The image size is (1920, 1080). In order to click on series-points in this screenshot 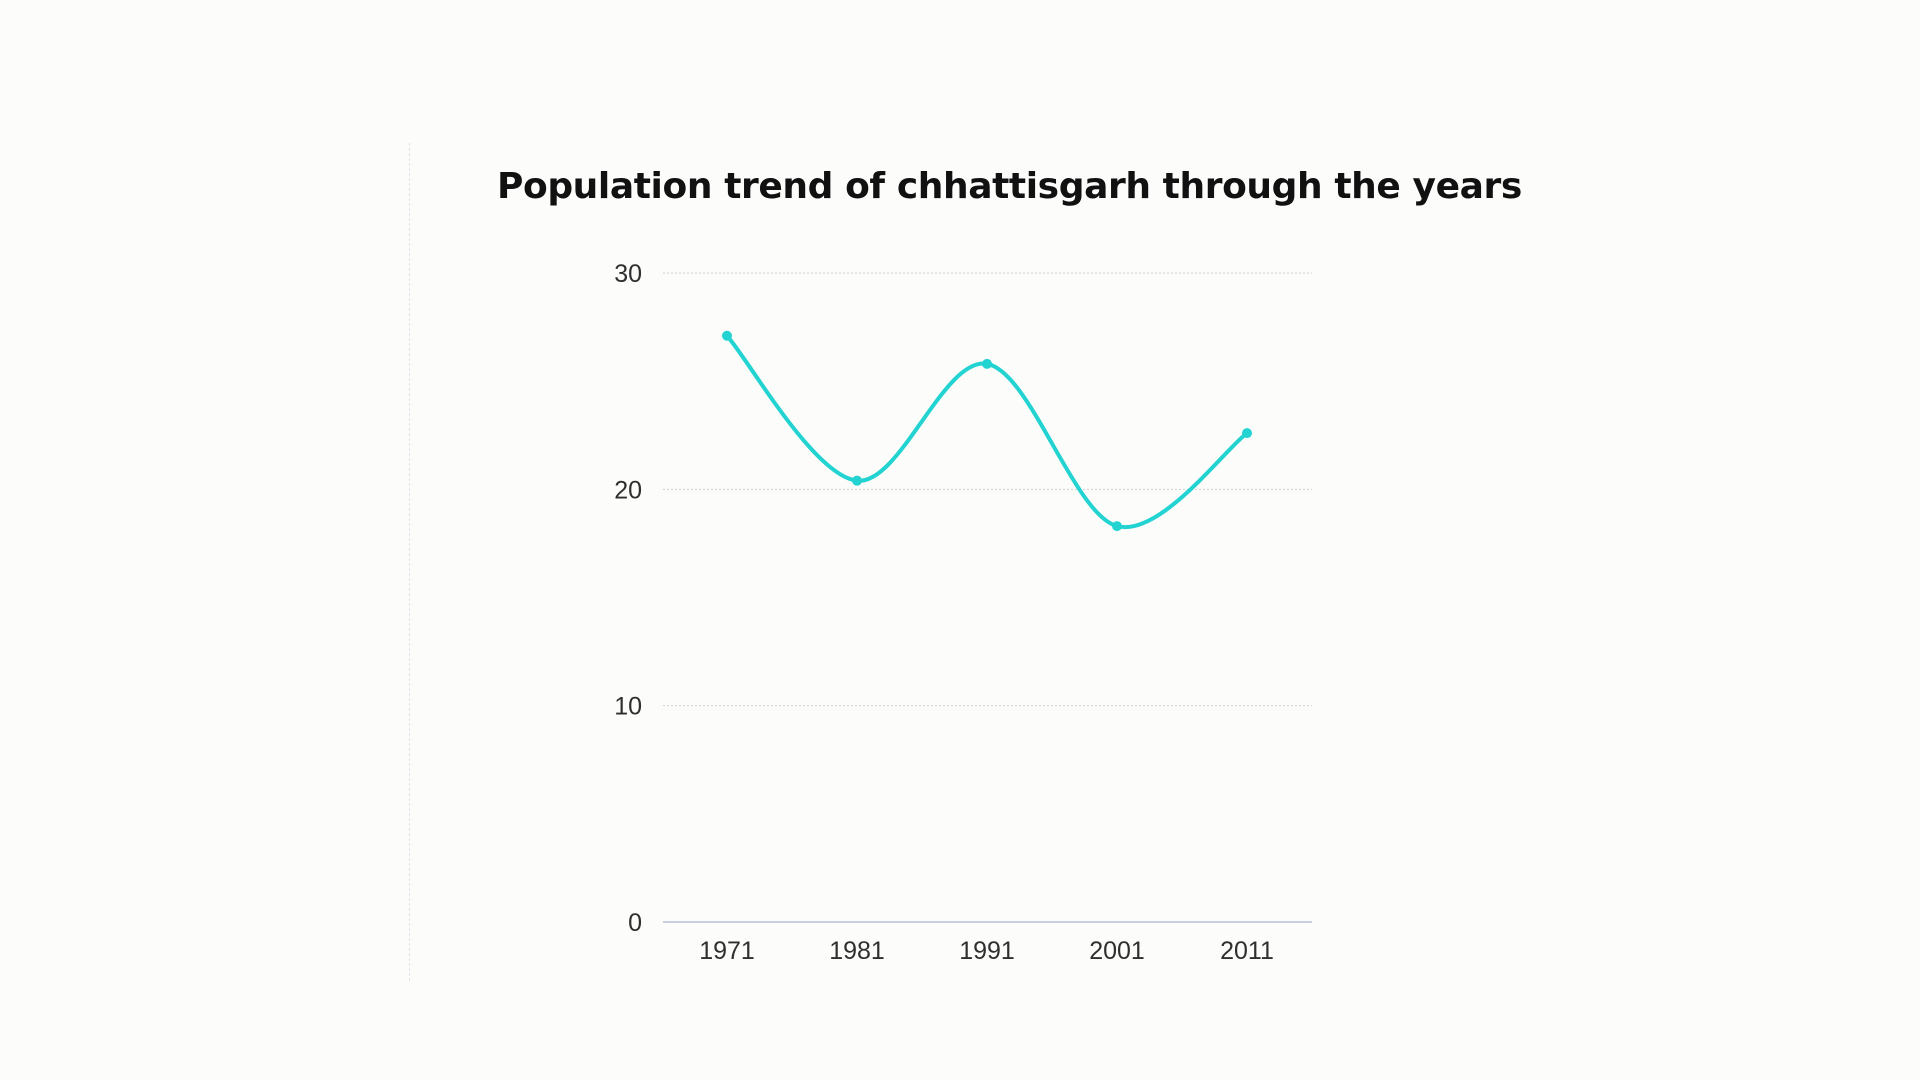, I will do `click(987, 431)`.